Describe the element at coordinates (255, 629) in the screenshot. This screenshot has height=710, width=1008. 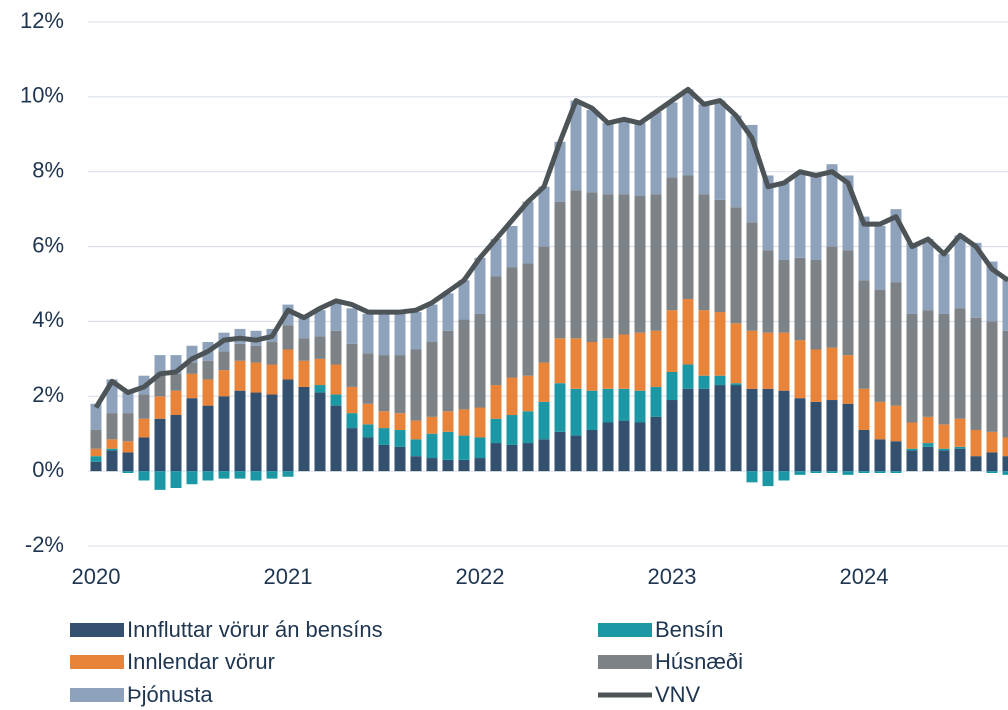
I see `legend-label: Innfluttar vörur án bensíns` at that location.